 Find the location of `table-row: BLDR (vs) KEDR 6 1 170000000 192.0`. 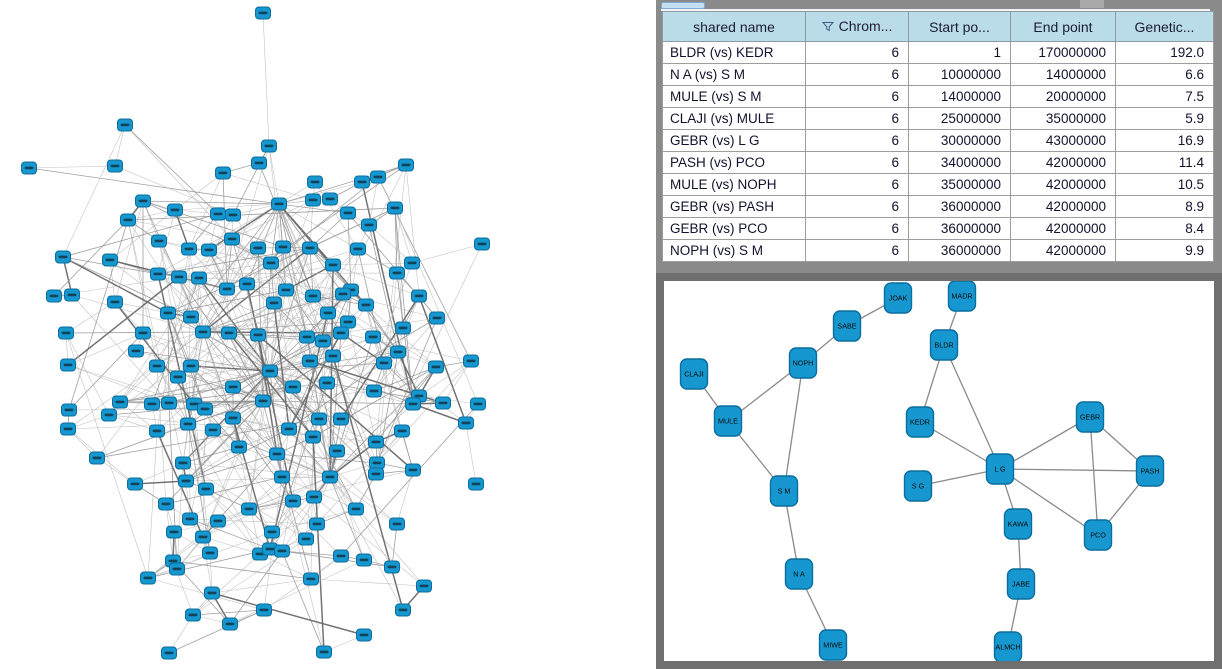

table-row: BLDR (vs) KEDR 6 1 170000000 192.0 is located at coordinates (938, 52).